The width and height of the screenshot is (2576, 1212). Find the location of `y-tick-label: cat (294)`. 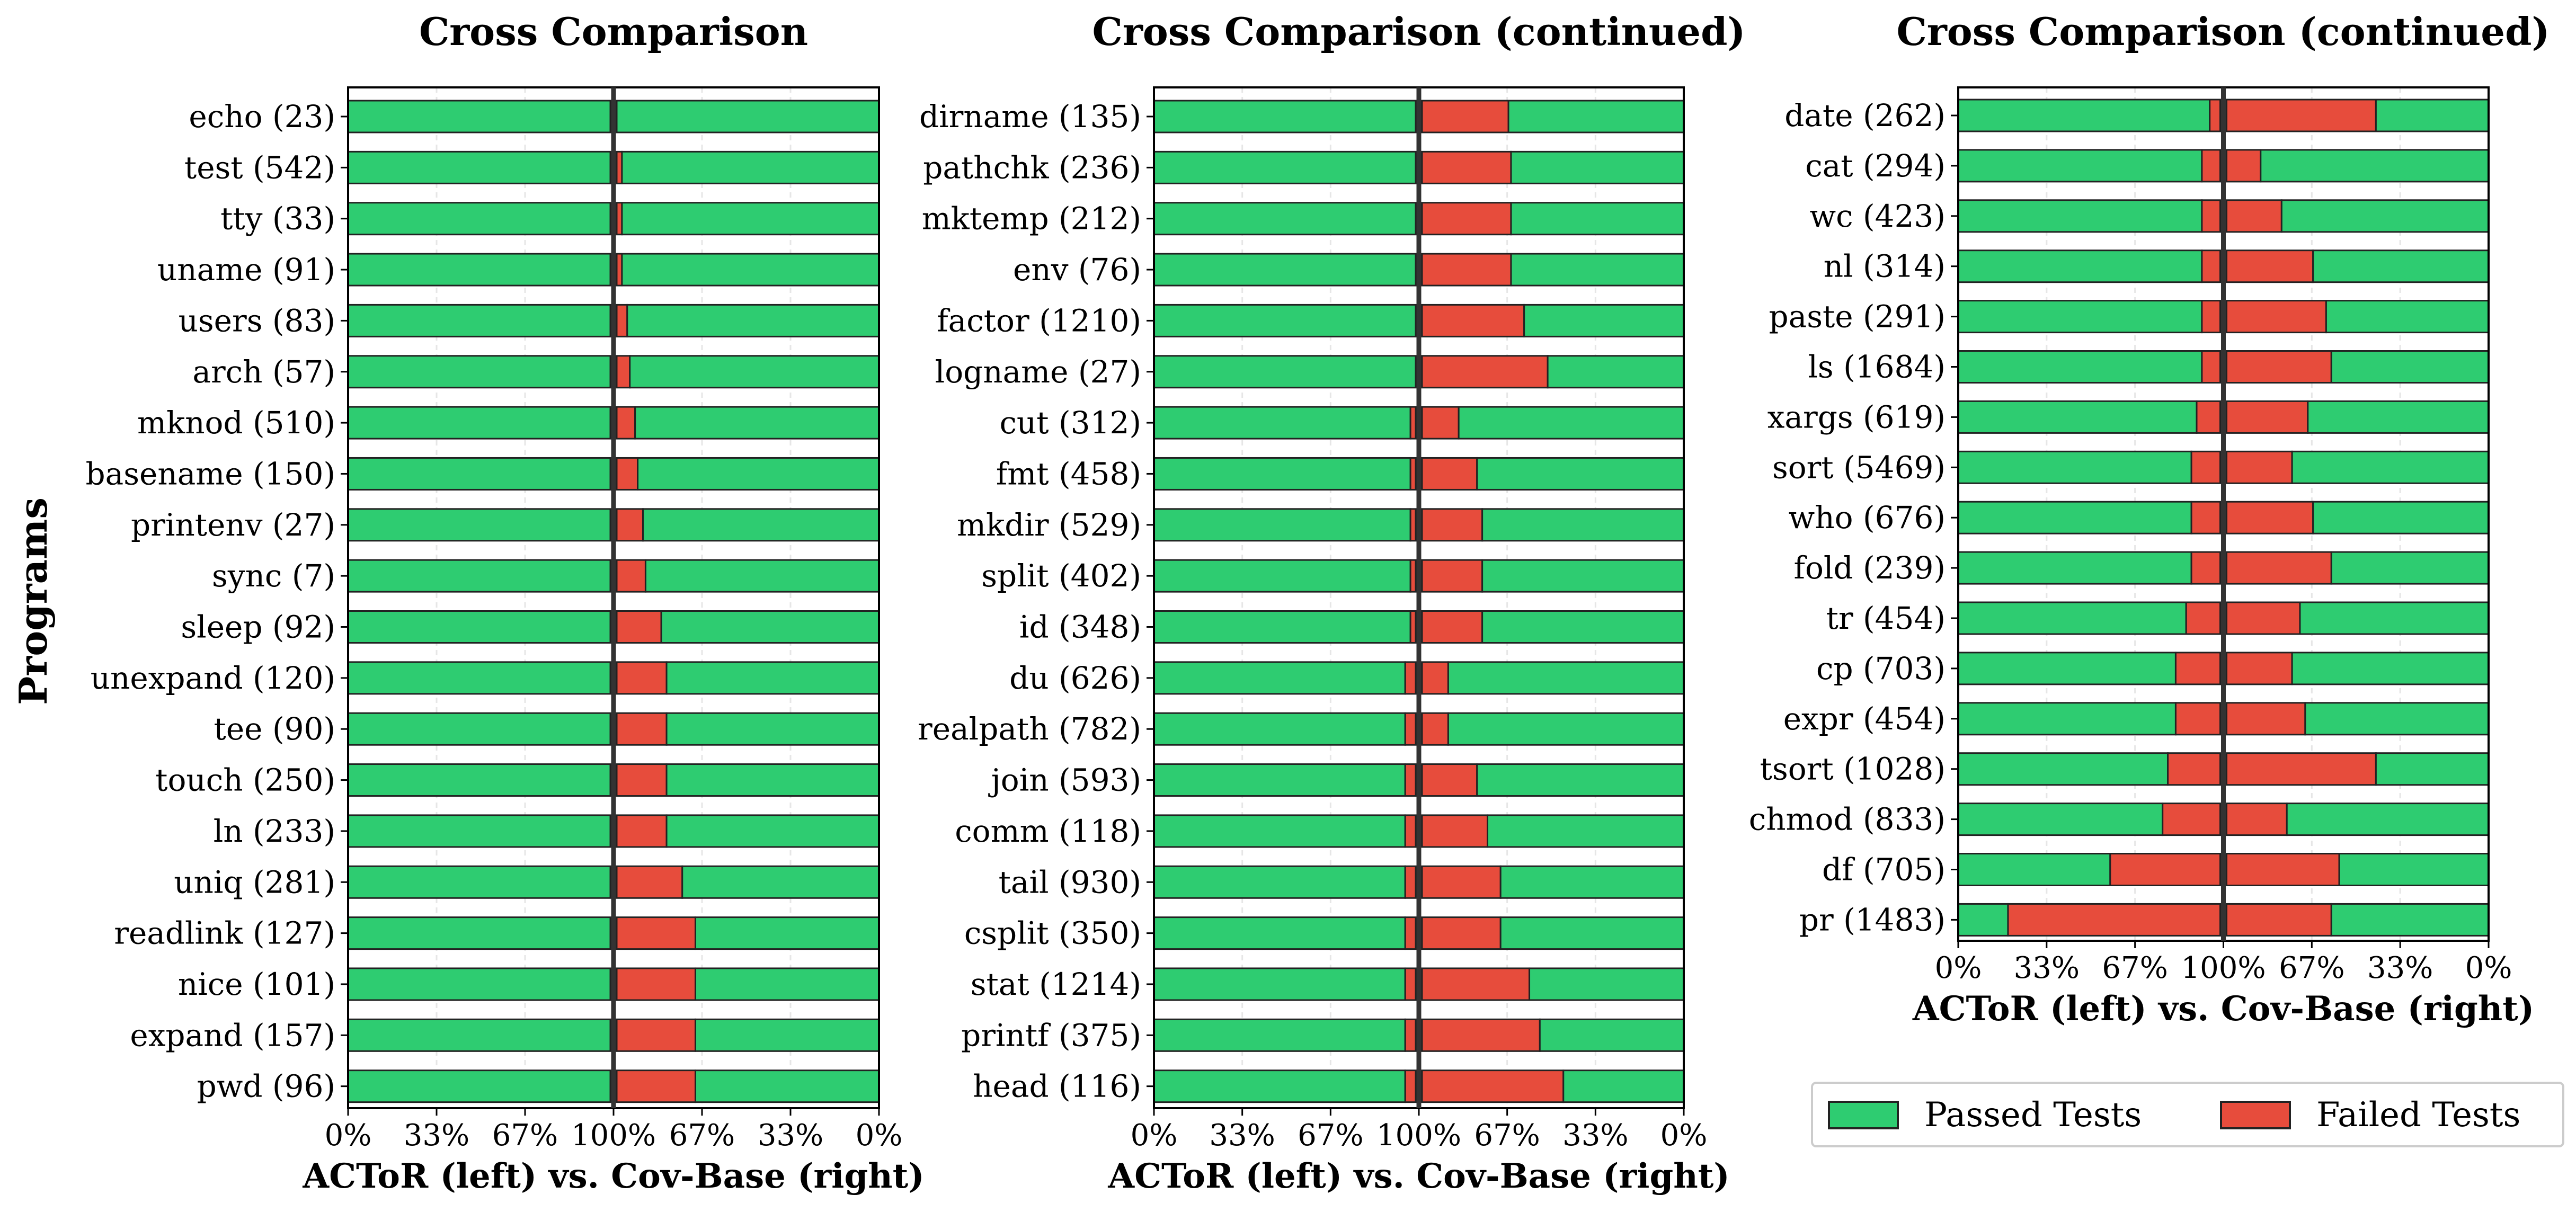

y-tick-label: cat (294) is located at coordinates (1875, 166).